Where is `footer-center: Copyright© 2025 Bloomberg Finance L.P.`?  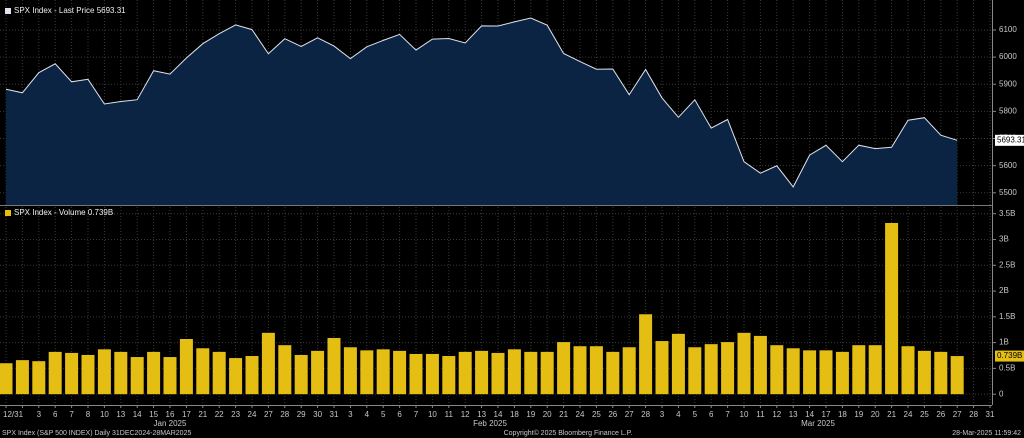 footer-center: Copyright© 2025 Bloomberg Finance L.P. is located at coordinates (568, 433).